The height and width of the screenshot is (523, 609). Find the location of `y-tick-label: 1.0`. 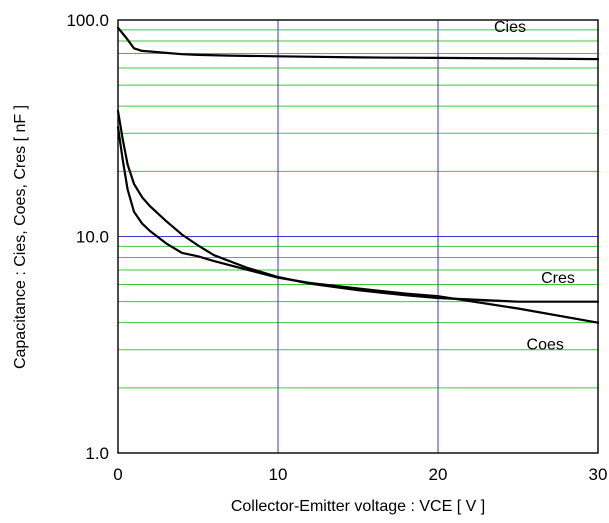

y-tick-label: 1.0 is located at coordinates (97, 453).